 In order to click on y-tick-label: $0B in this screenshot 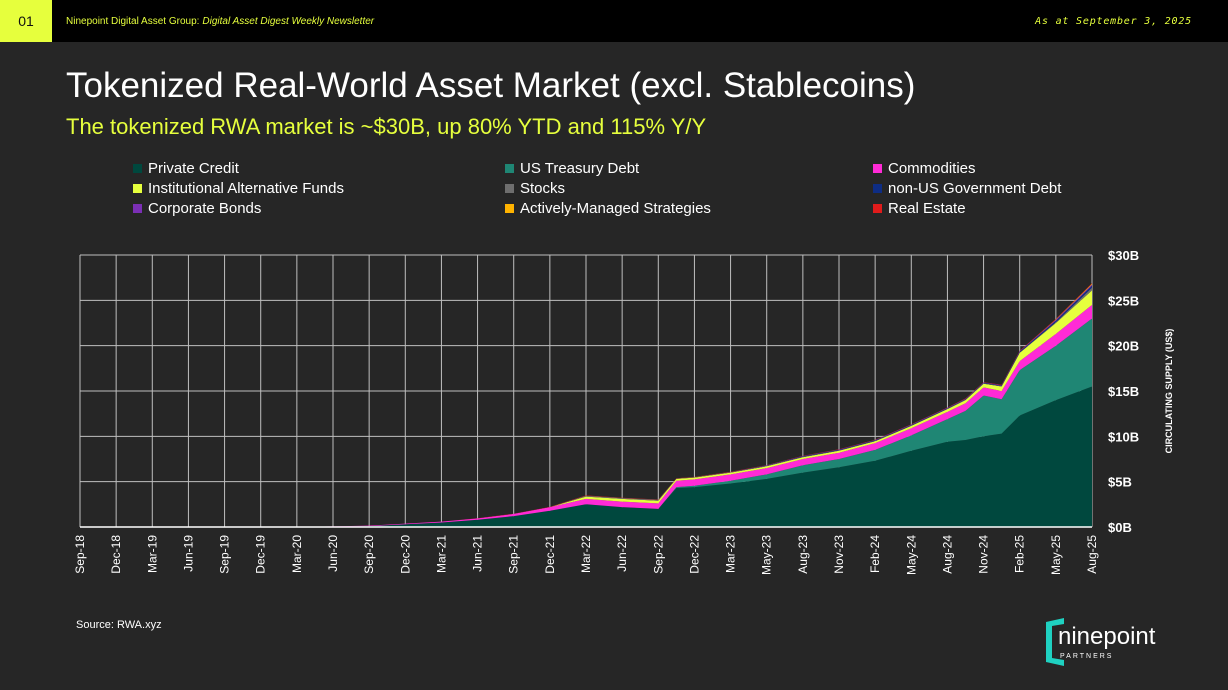, I will do `click(1120, 527)`.